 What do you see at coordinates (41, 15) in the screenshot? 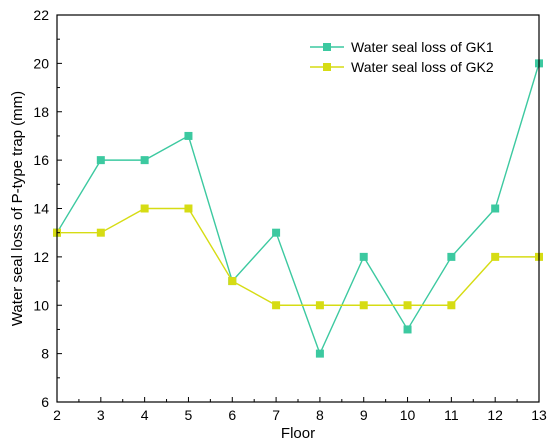
I see `y-tick-label: 22` at bounding box center [41, 15].